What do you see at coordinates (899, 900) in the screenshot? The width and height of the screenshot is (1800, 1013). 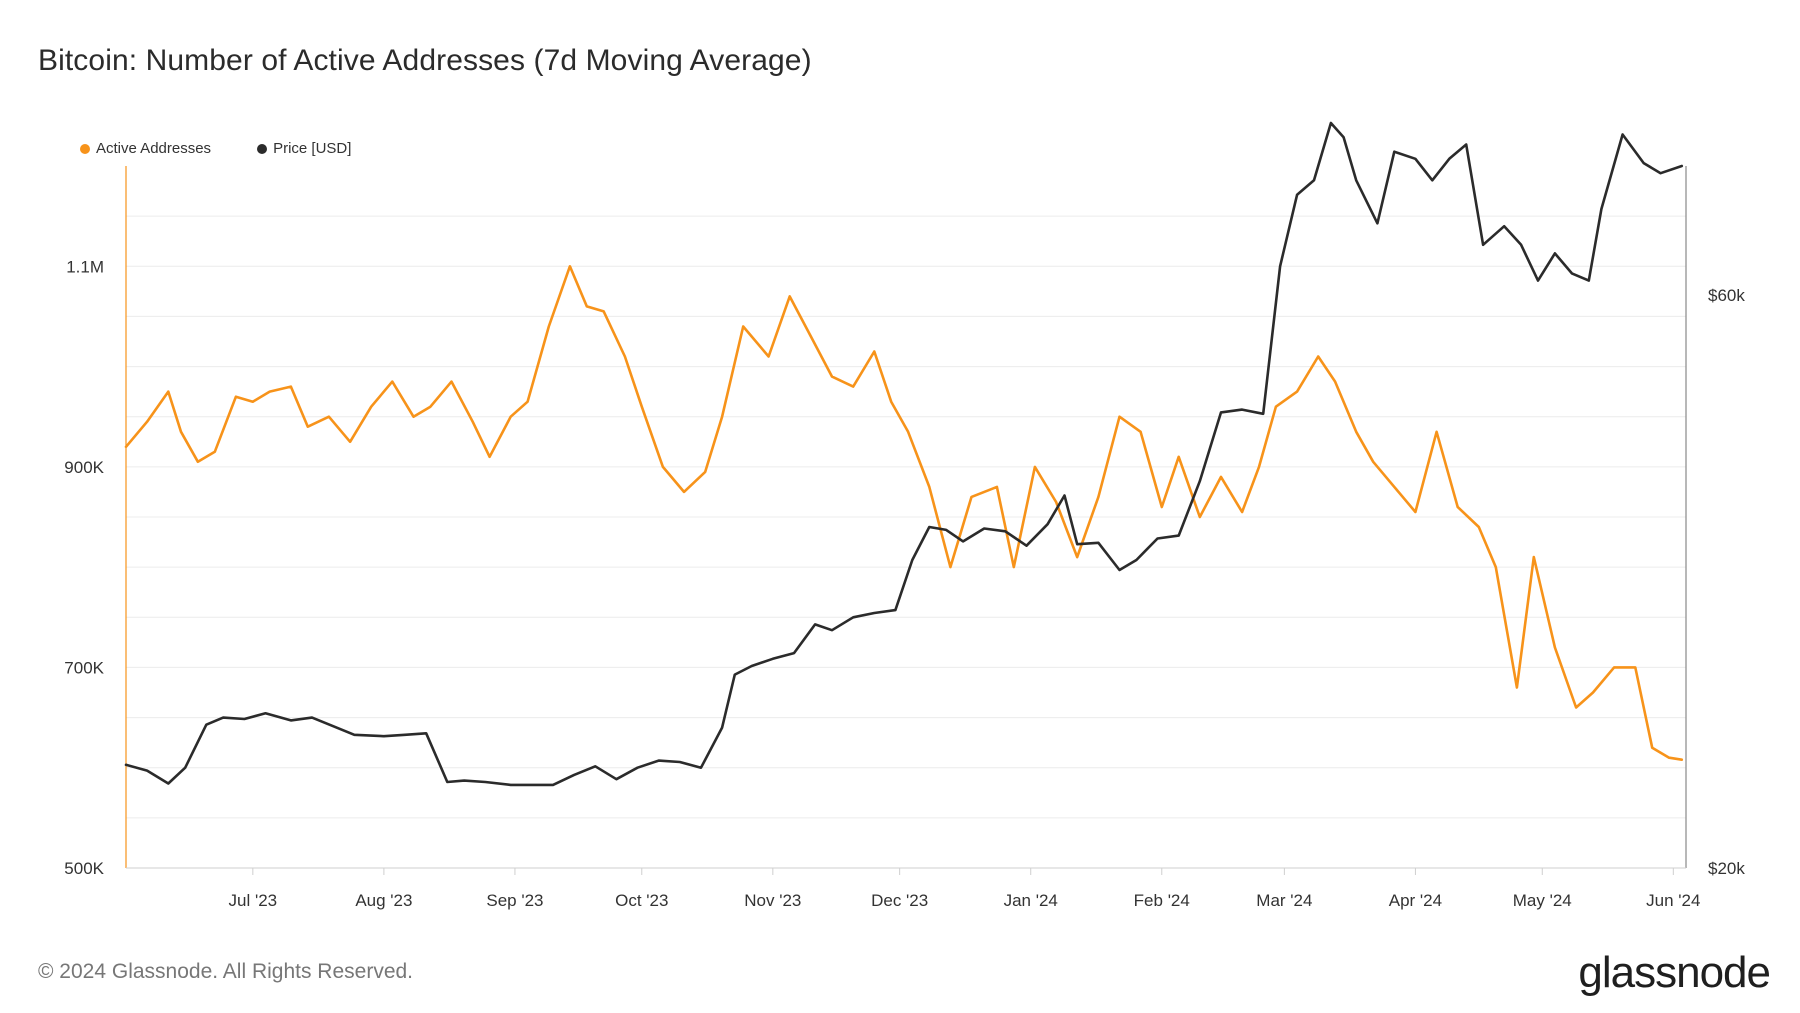 I see `x-tick-label: Dec '23` at bounding box center [899, 900].